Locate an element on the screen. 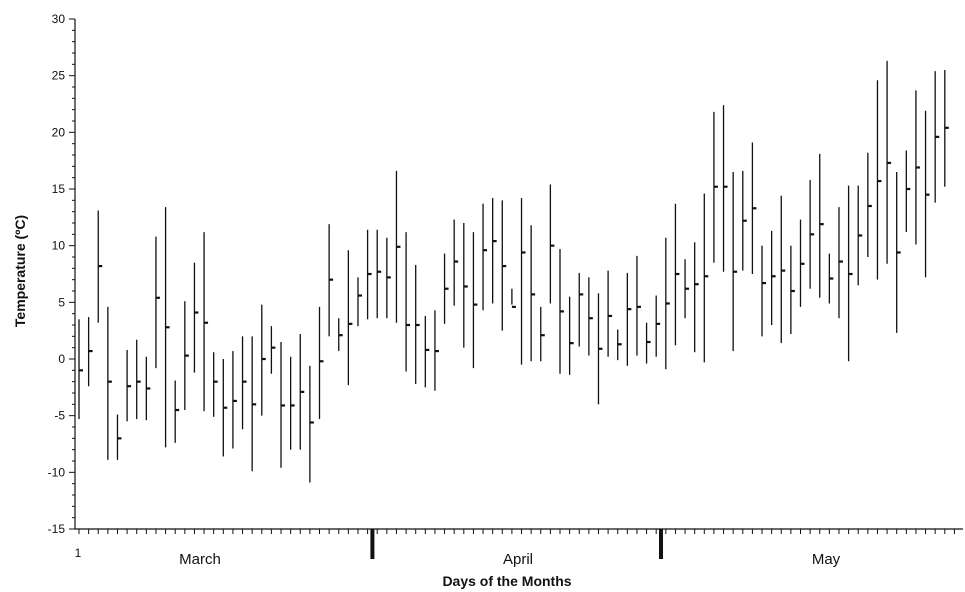  x-first-label: 1 is located at coordinates (78, 553).